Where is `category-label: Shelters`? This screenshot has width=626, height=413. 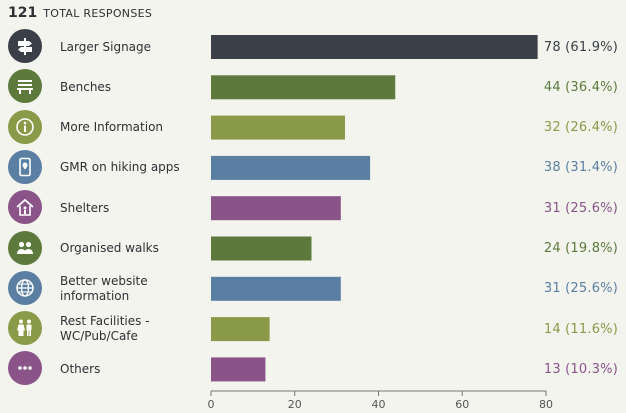
category-label: Shelters is located at coordinates (85, 207).